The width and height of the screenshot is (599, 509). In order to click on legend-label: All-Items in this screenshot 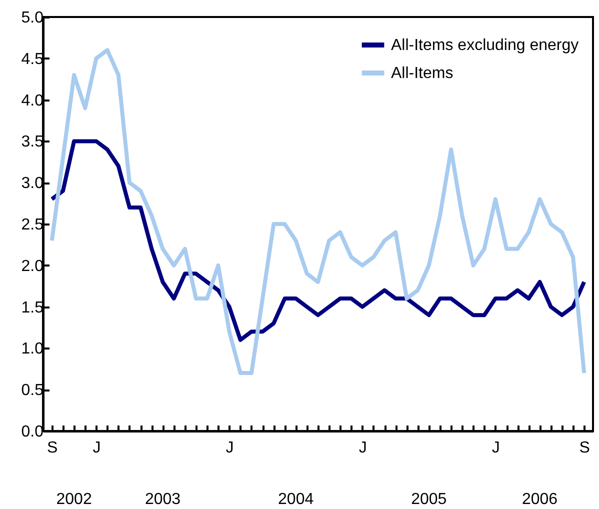, I will do `click(422, 73)`.